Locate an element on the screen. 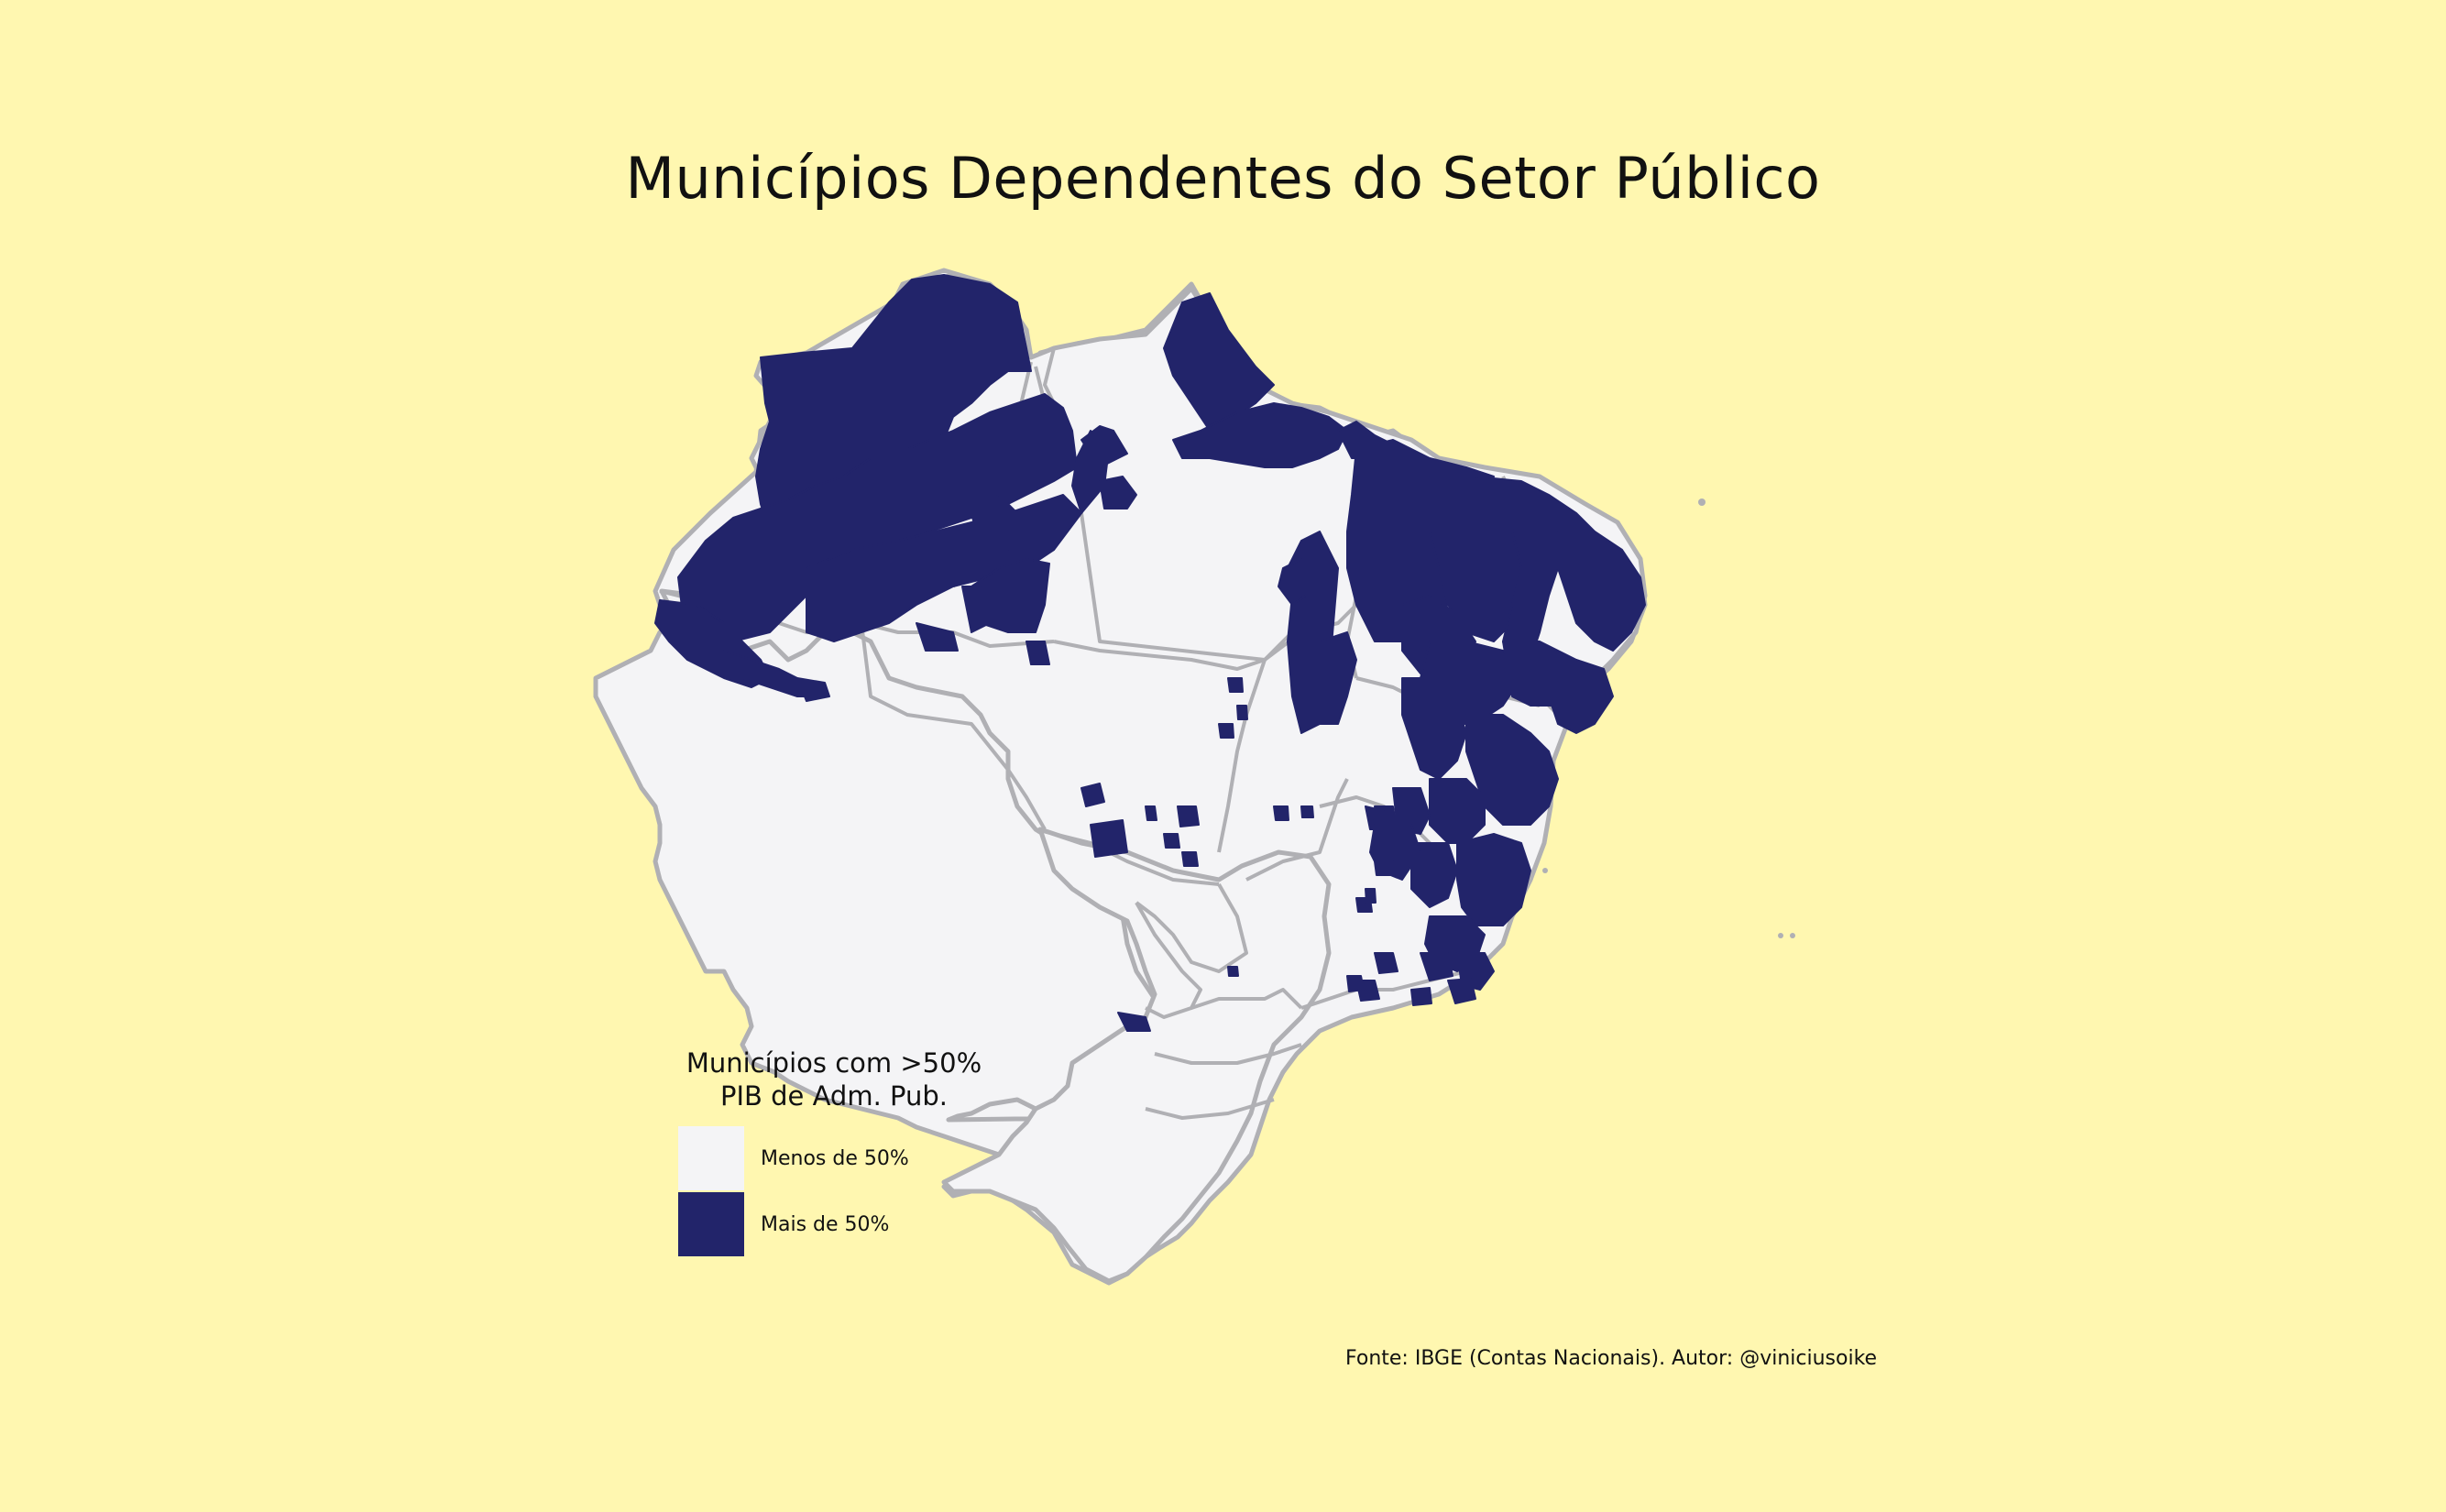  islands is located at coordinates (1668, 718).